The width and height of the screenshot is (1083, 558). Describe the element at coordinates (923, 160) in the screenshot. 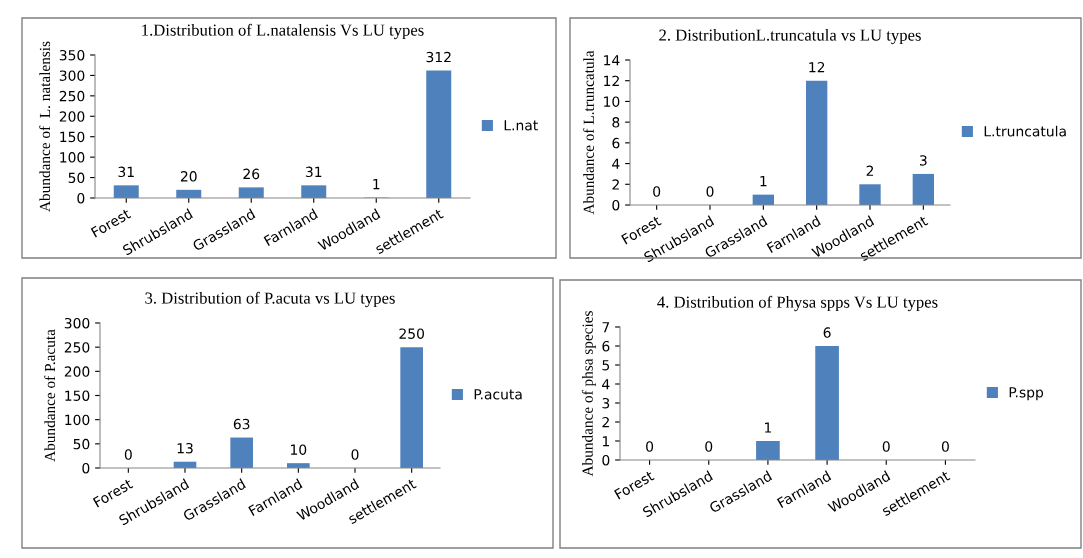

I see `data-label: 3` at that location.